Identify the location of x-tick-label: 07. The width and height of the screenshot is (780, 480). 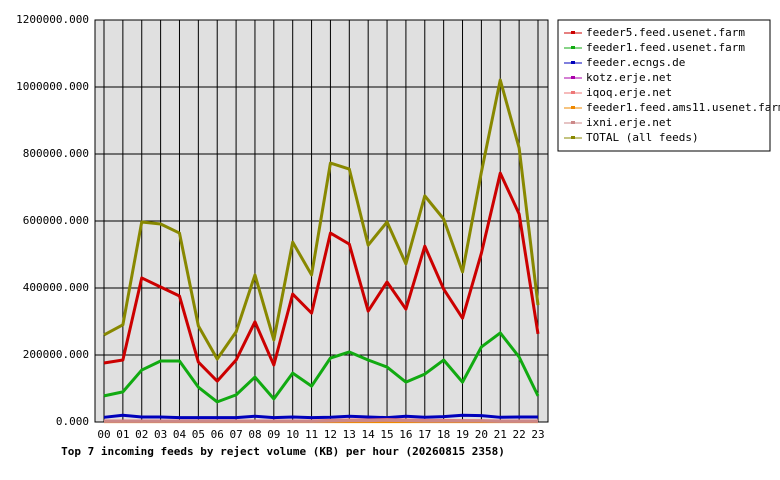
(235, 434).